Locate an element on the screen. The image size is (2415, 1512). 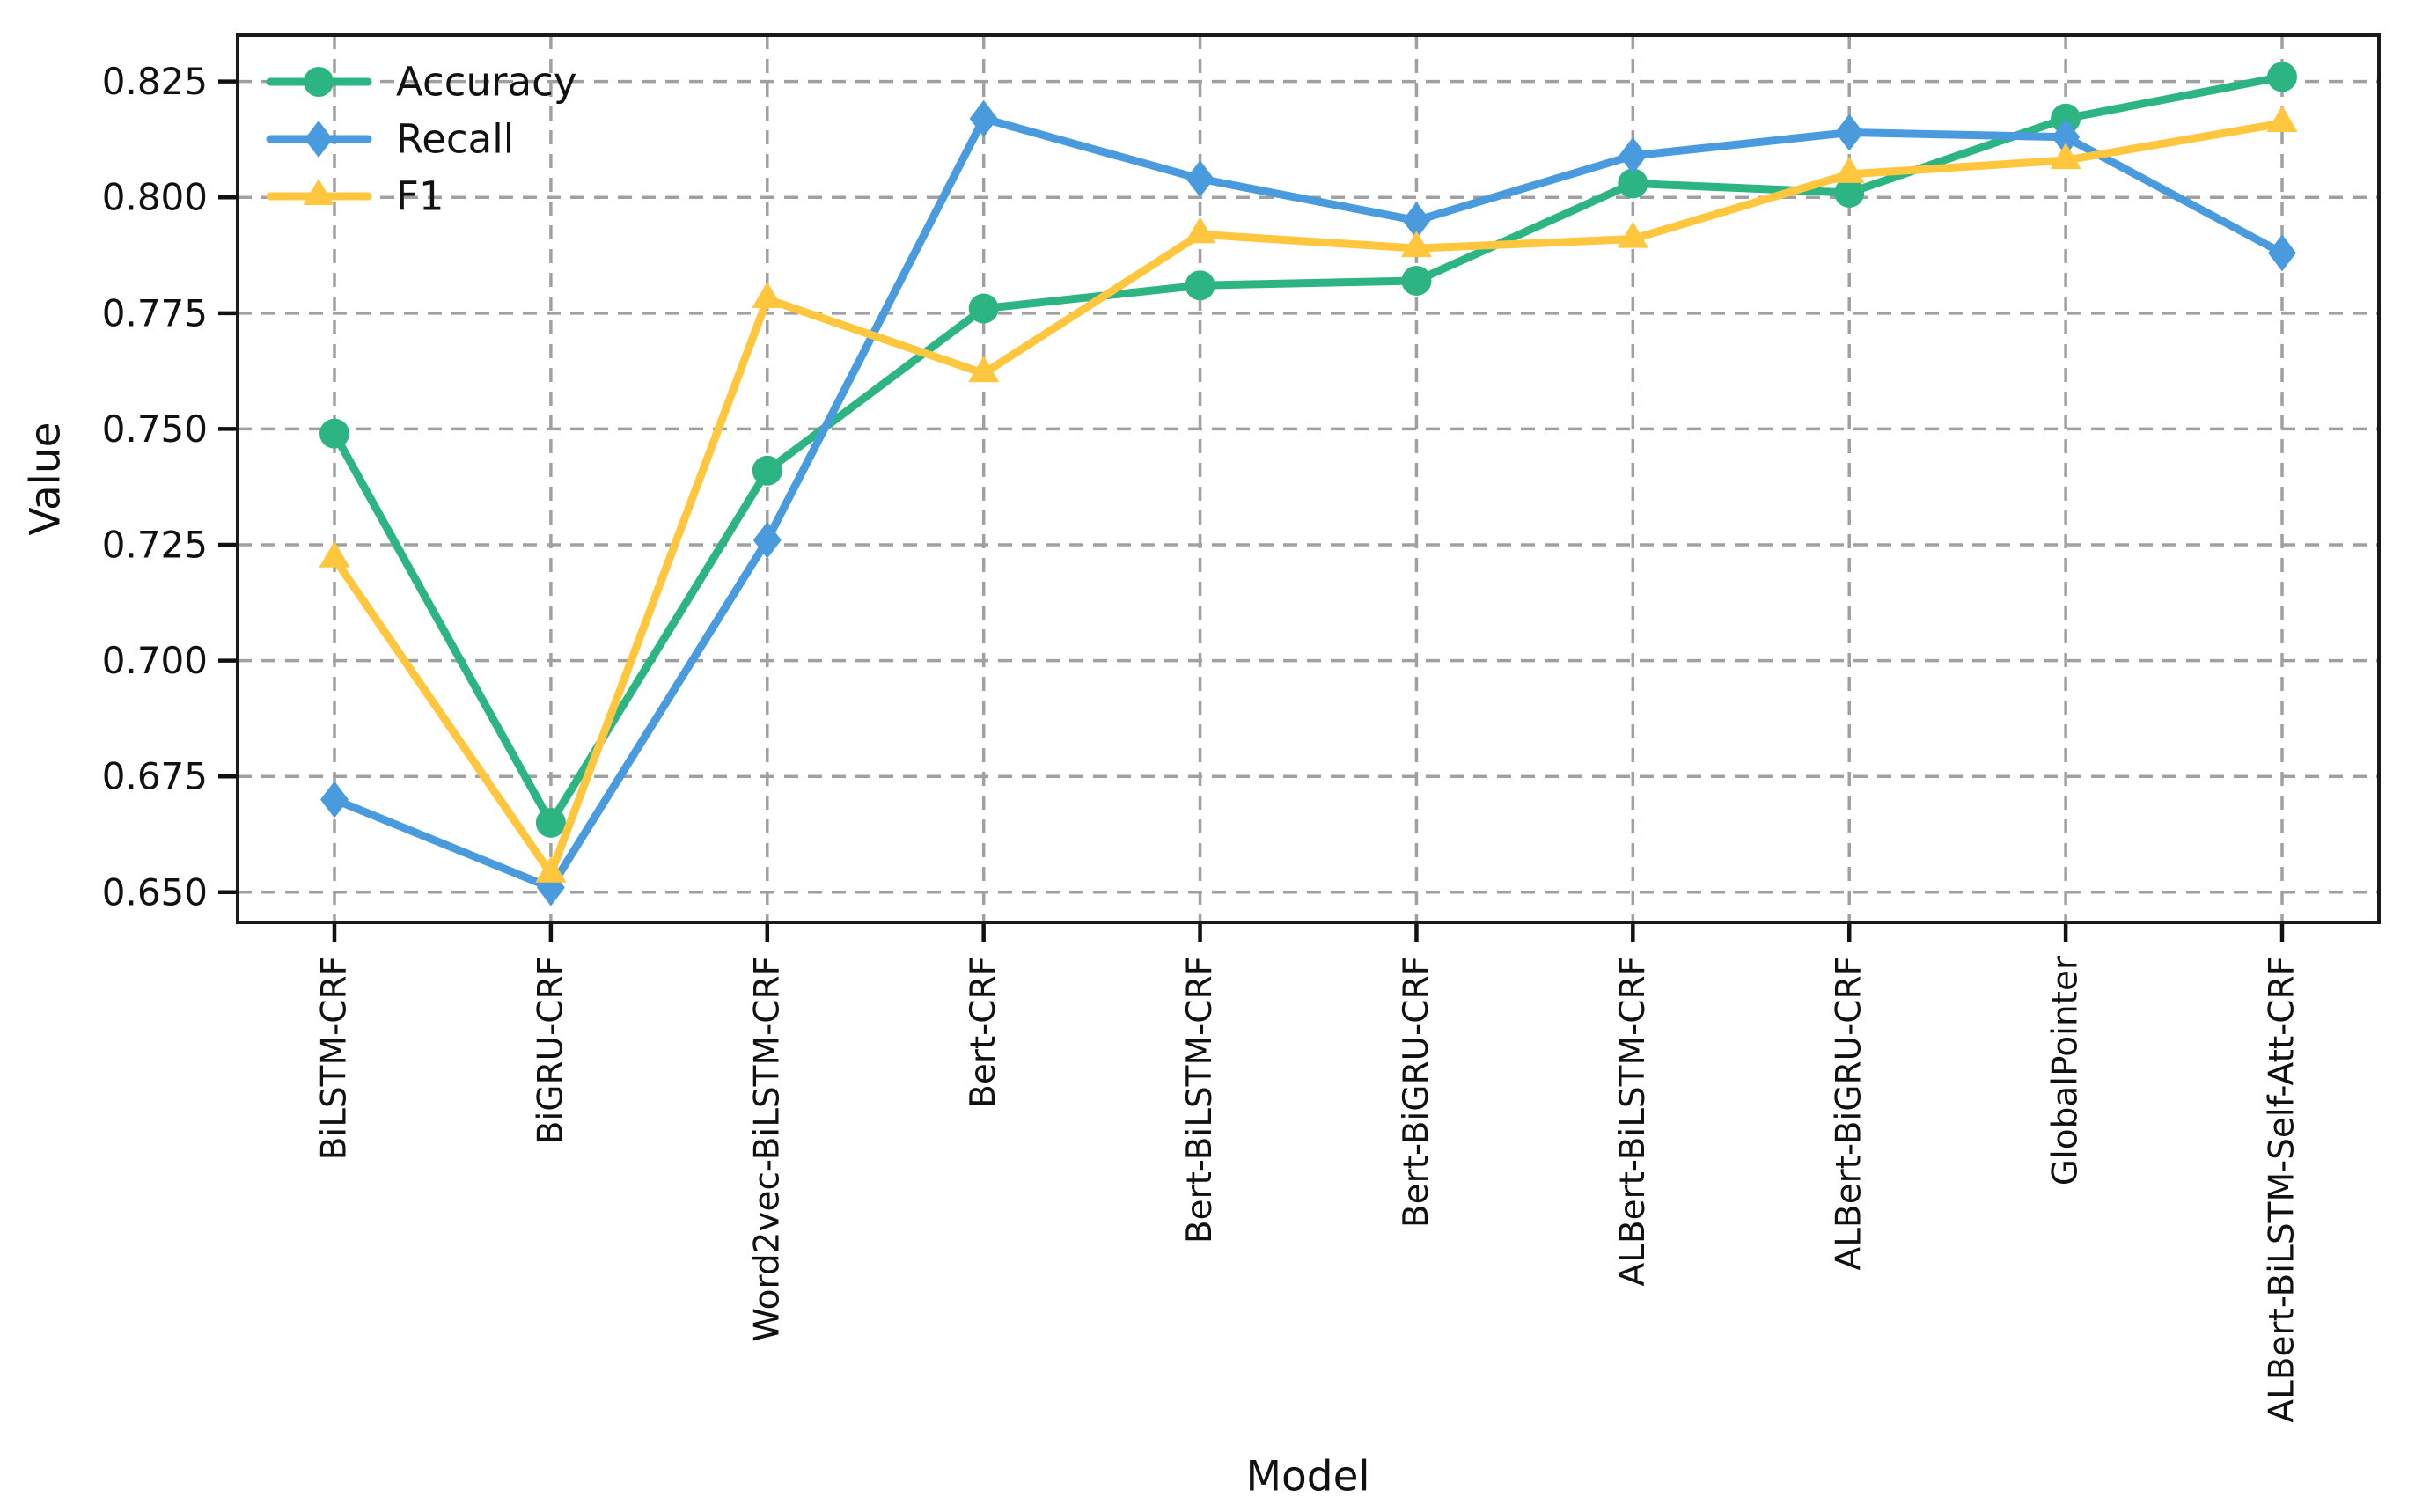
x-tick-label: ALBert-BiLSTM-Self-Att-CRF is located at coordinates (2282, 1189).